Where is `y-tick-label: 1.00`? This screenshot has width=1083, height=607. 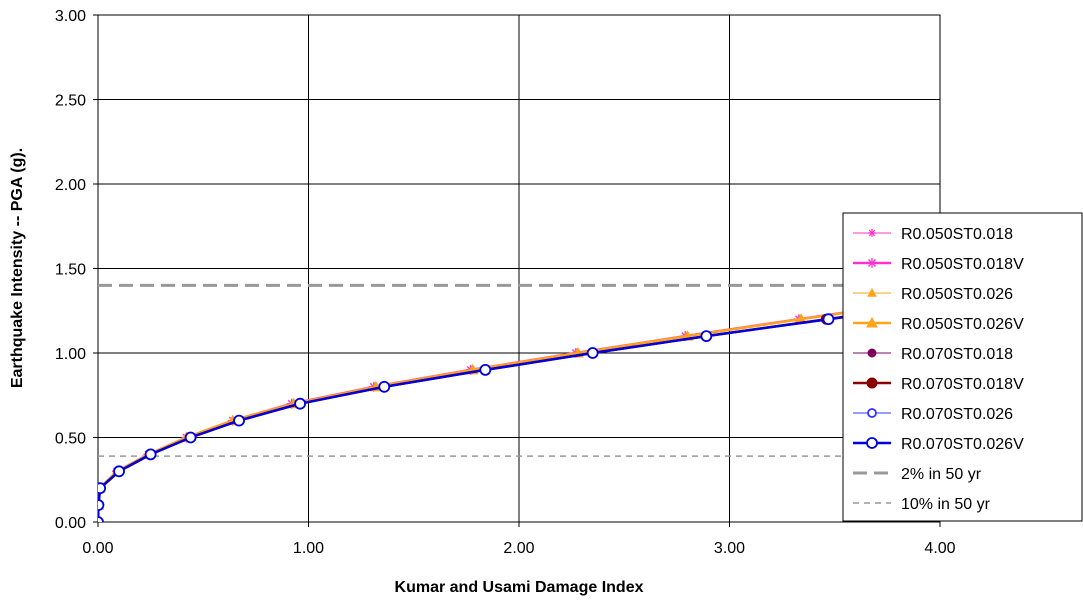 y-tick-label: 1.00 is located at coordinates (70, 354).